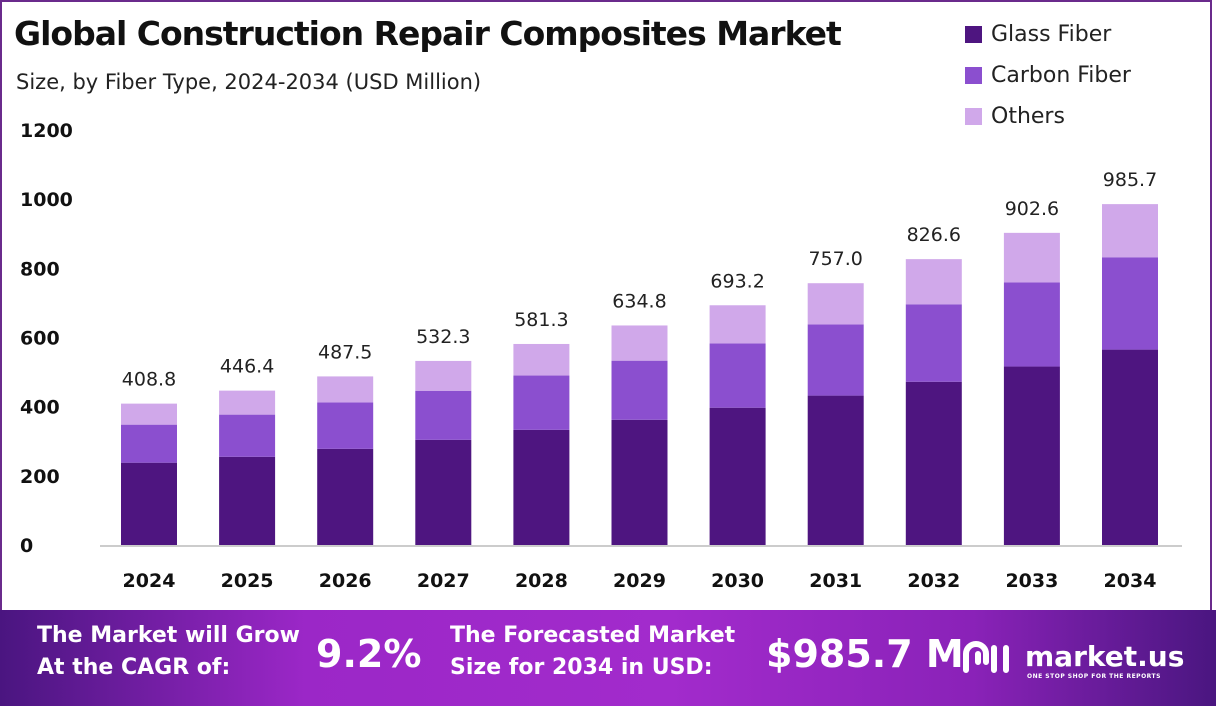 The height and width of the screenshot is (706, 1216). I want to click on x-tick-label: 2033, so click(1031, 581).